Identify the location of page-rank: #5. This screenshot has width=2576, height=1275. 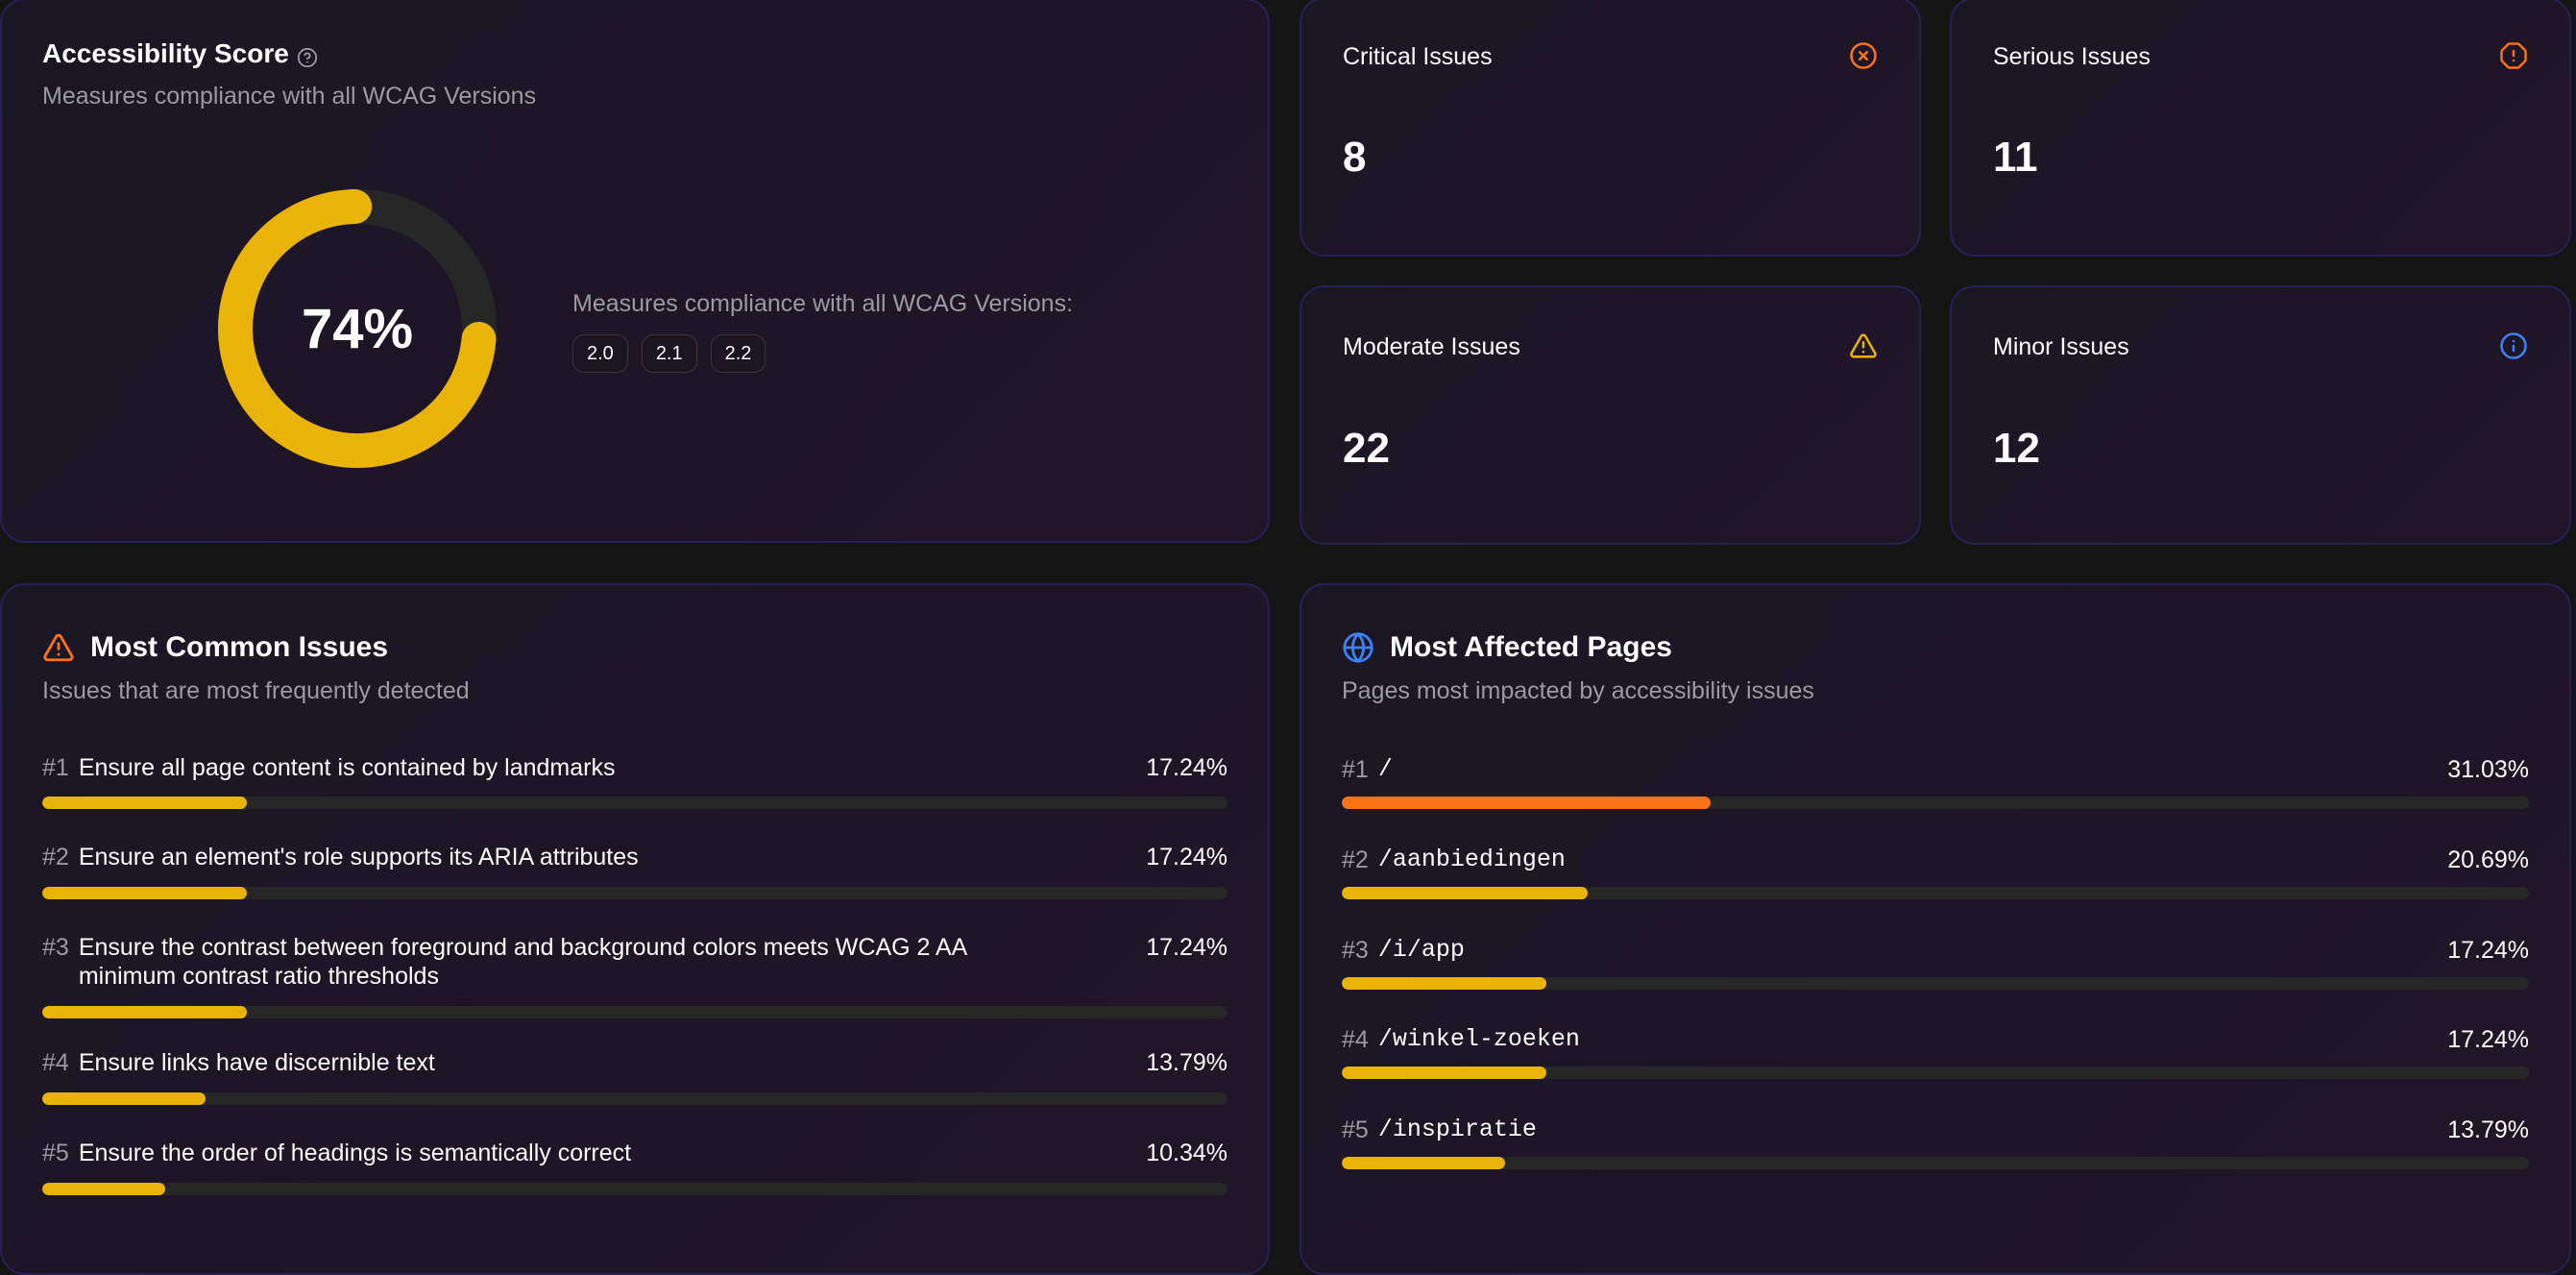
(1355, 1129).